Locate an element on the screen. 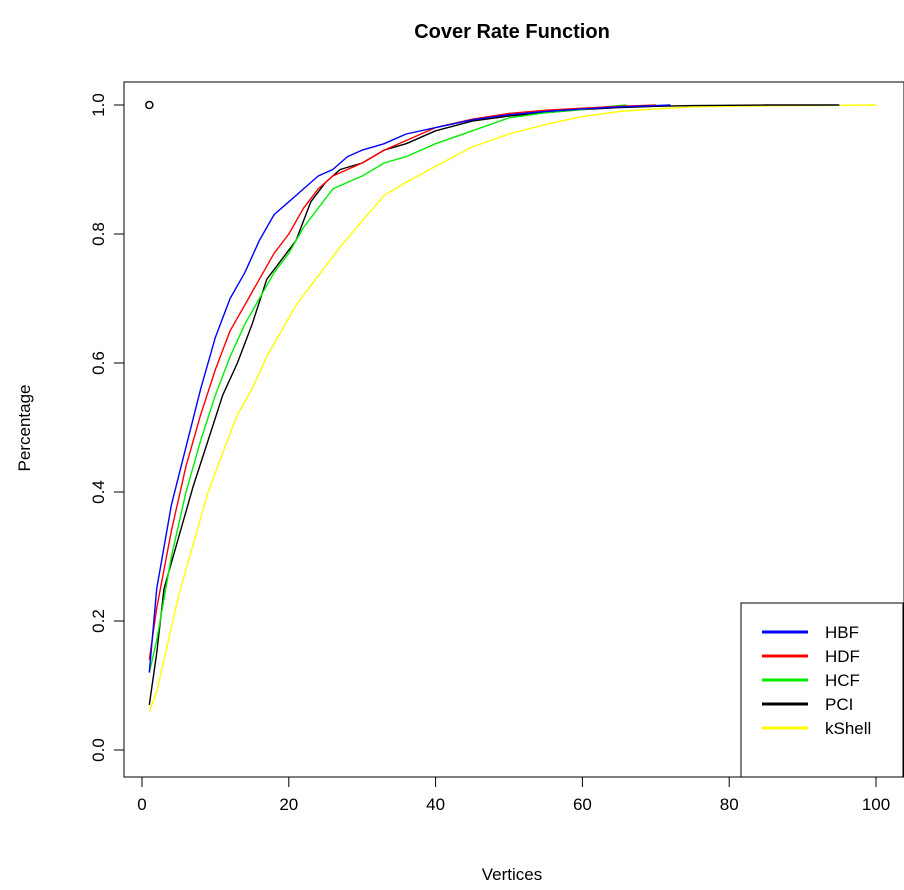  x-axis-label: Vertices is located at coordinates (512, 874).